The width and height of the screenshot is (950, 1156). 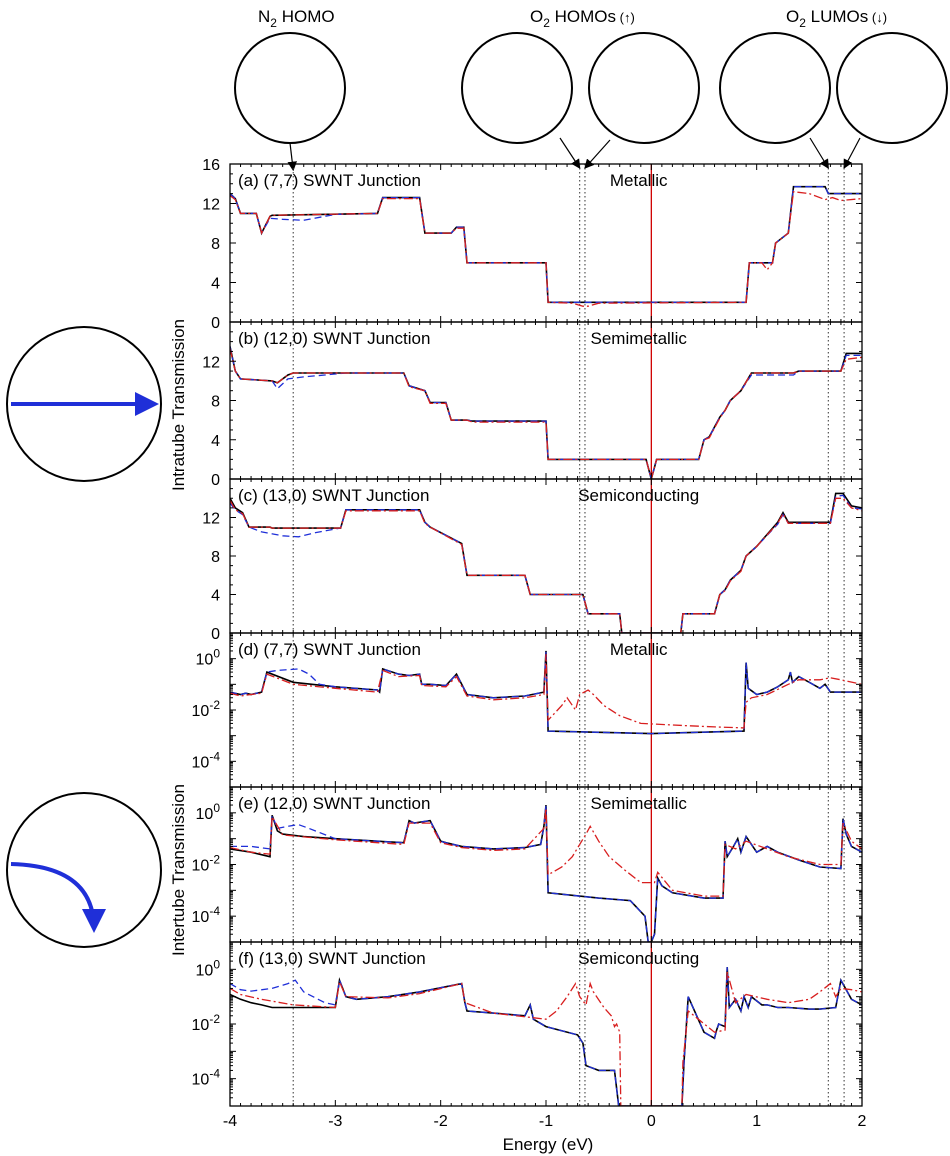 What do you see at coordinates (546, 1121) in the screenshot?
I see `x-tick-label: -1` at bounding box center [546, 1121].